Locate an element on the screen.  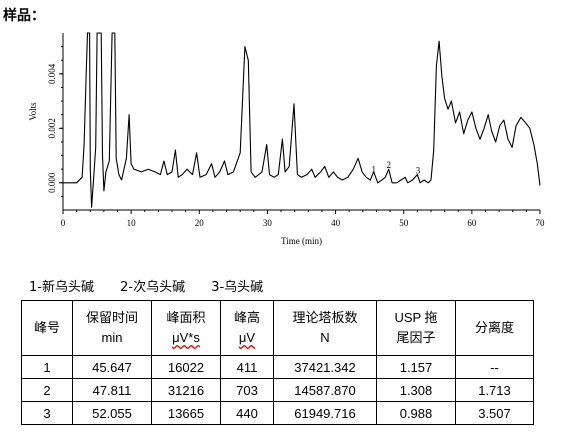
header-peak-height: 峰高 μV is located at coordinates (247, 328).